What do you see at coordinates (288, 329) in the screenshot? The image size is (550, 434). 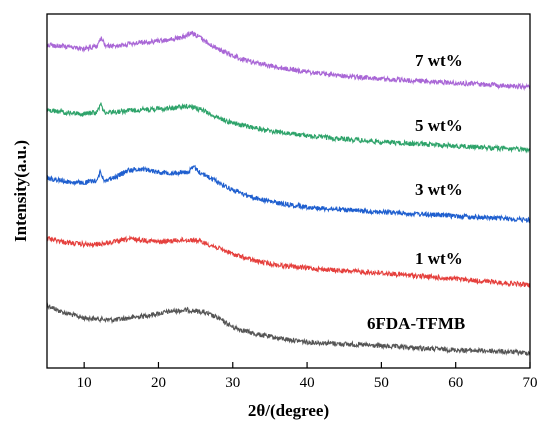 I see `series-line-6fda-tfmb` at bounding box center [288, 329].